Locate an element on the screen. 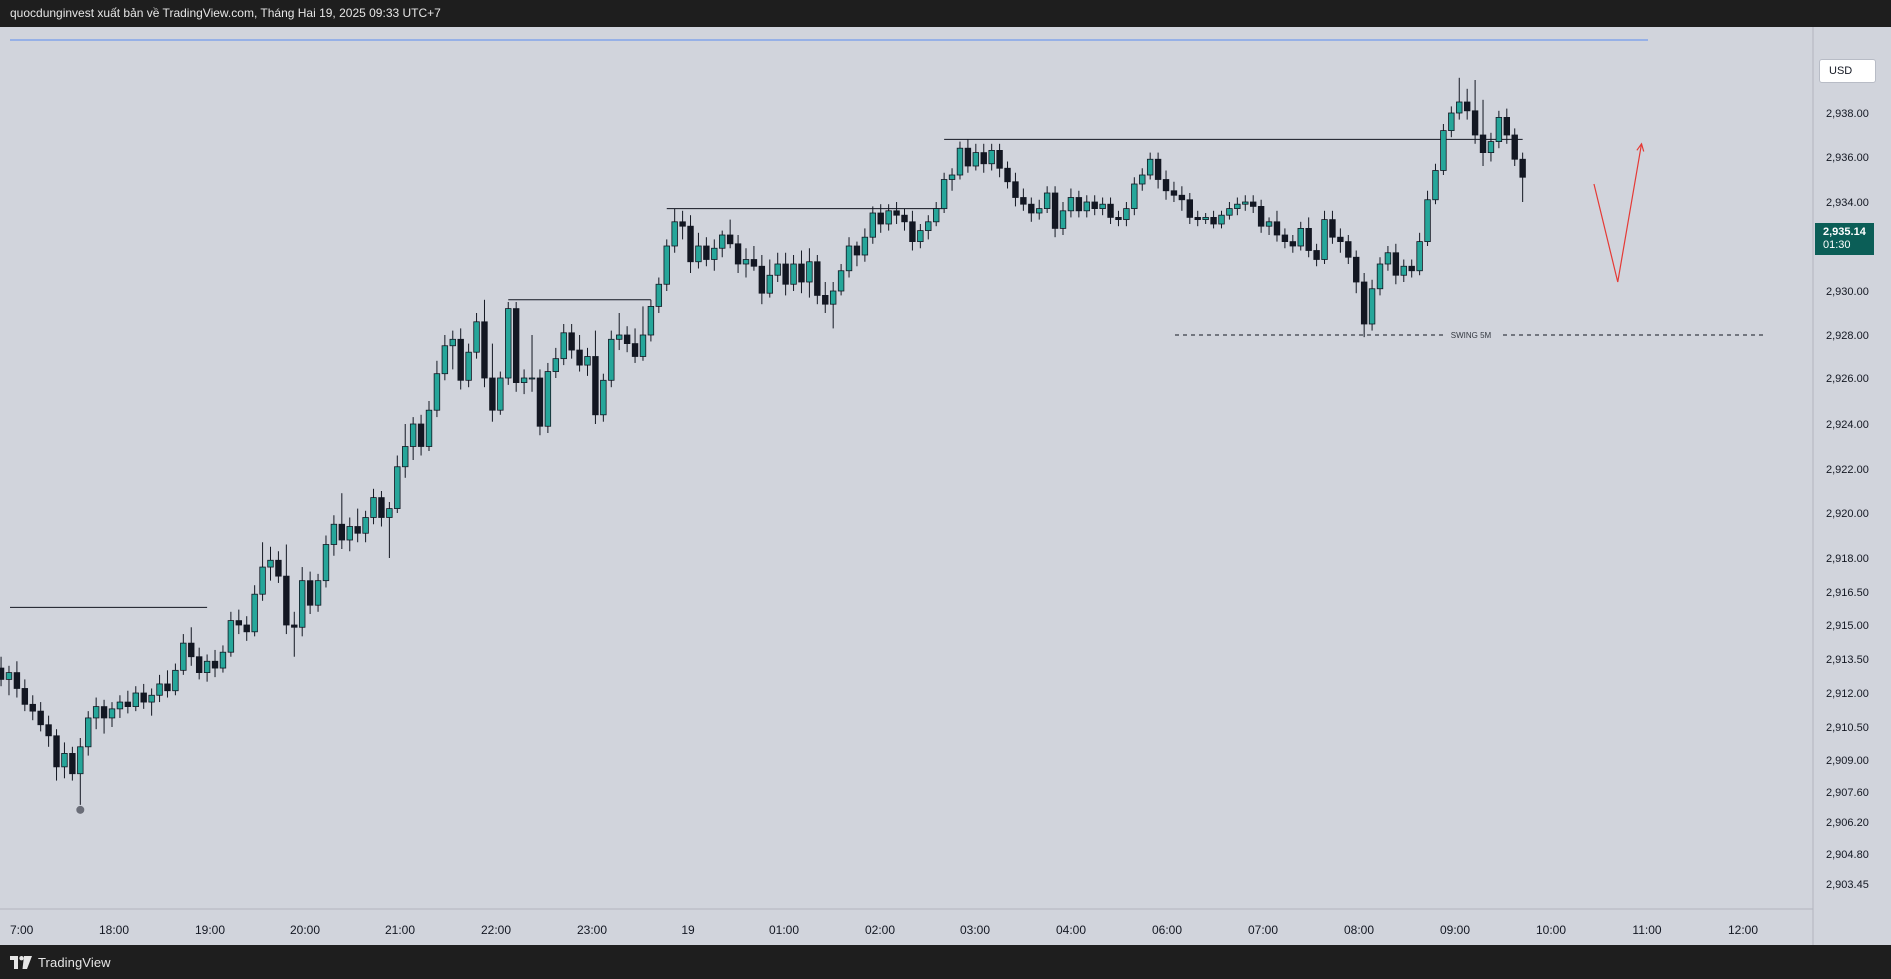 This screenshot has width=1891, height=979. projection-path is located at coordinates (1618, 213).